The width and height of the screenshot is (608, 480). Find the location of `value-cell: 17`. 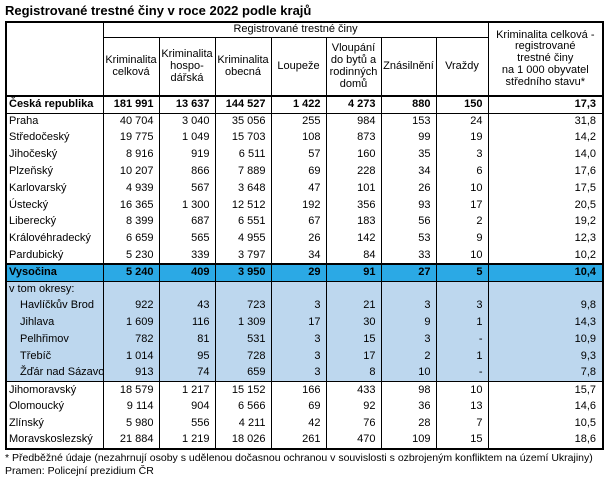

value-cell: 17 is located at coordinates (353, 357).